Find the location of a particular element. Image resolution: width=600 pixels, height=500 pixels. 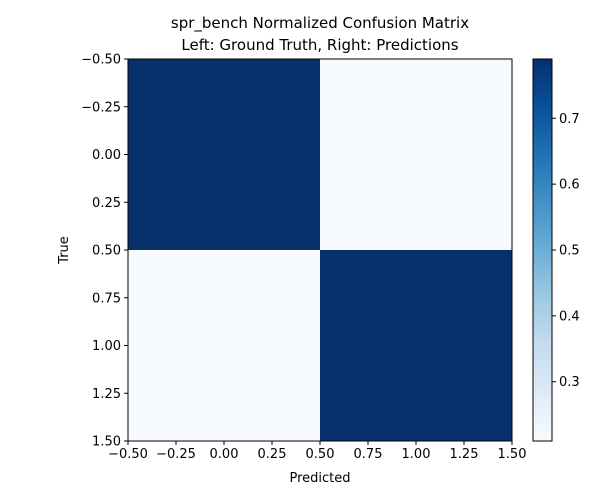

y-tick-label: 0.50 is located at coordinates (106, 251).